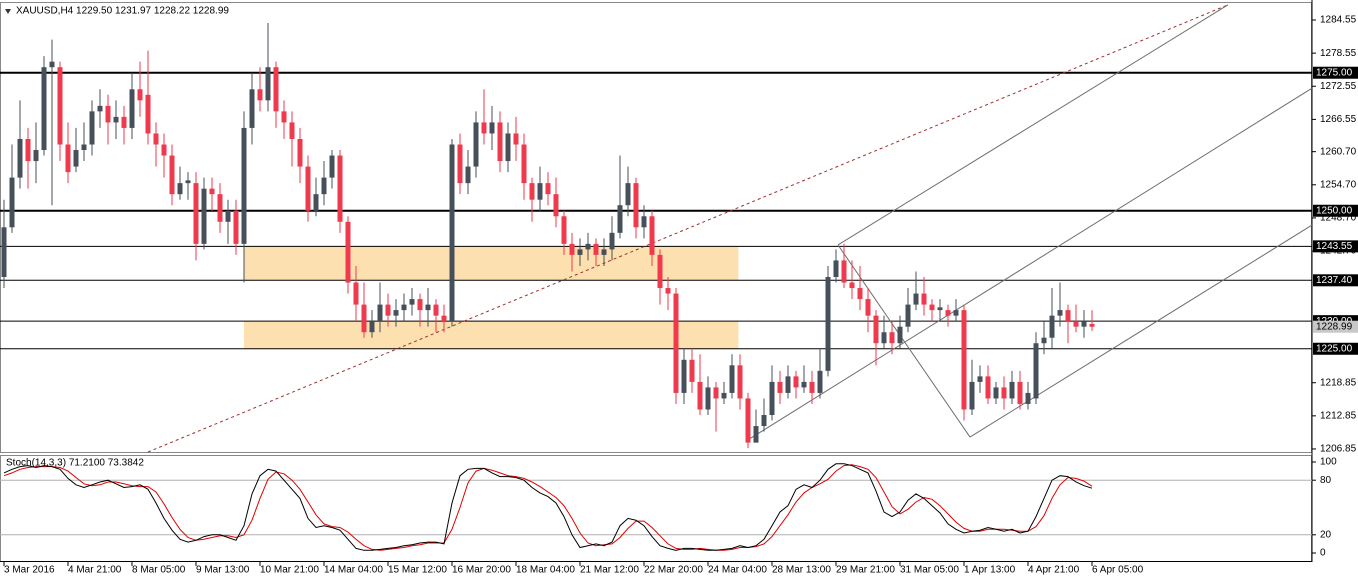 This screenshot has height=581, width=1358. What do you see at coordinates (1338, 53) in the screenshot?
I see `y-tick-label: 1278.55` at bounding box center [1338, 53].